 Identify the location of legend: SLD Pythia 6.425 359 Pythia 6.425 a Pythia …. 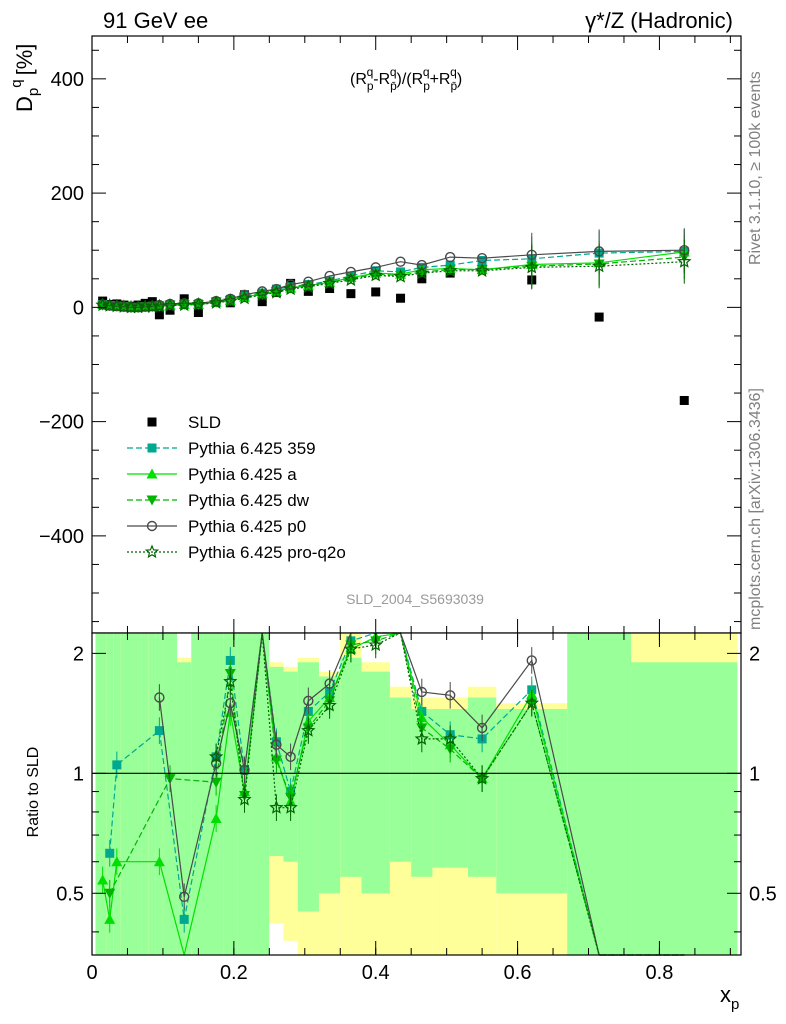
(236, 487).